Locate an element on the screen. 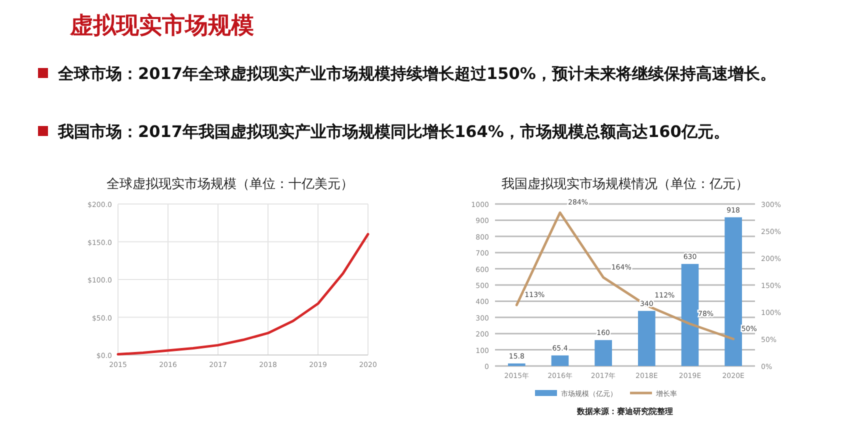 This screenshot has width=866, height=426. chart-title: 我国虚拟现实市场规模情况（单位：亿元） is located at coordinates (625, 184).